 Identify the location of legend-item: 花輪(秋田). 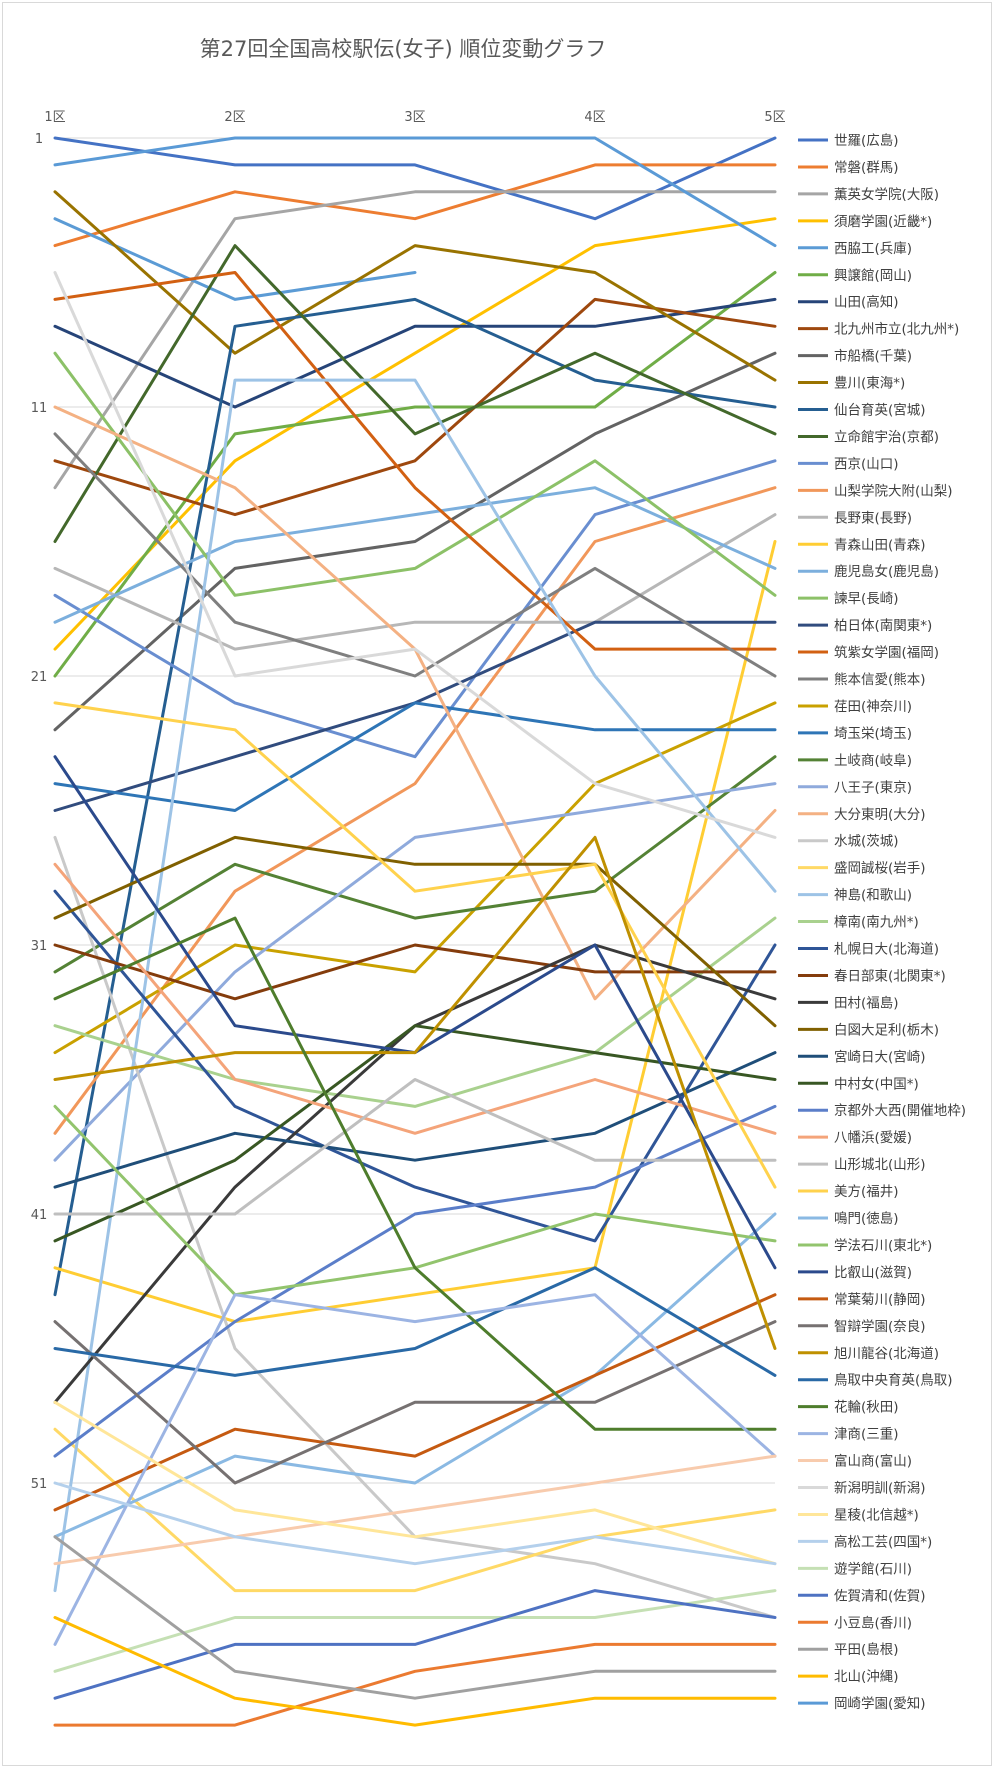
(848, 1407).